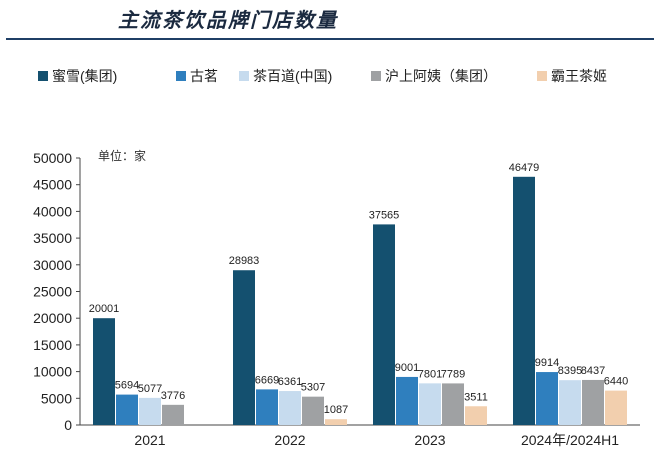 The image size is (660, 457). What do you see at coordinates (453, 374) in the screenshot?
I see `data-label: 7789` at bounding box center [453, 374].